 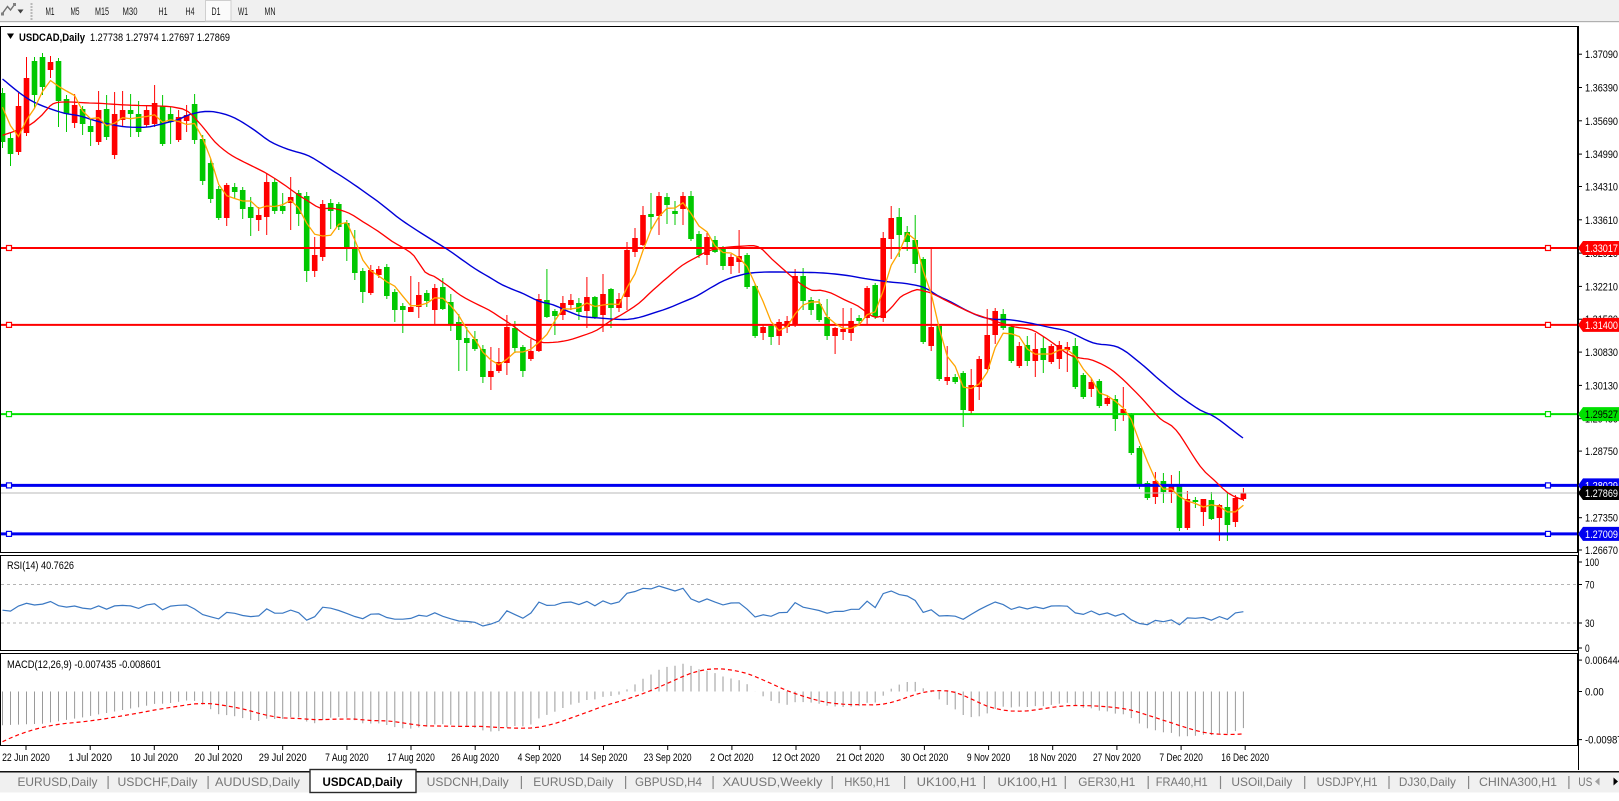 I want to click on svg-text: 29 Jul 2020, so click(x=283, y=758).